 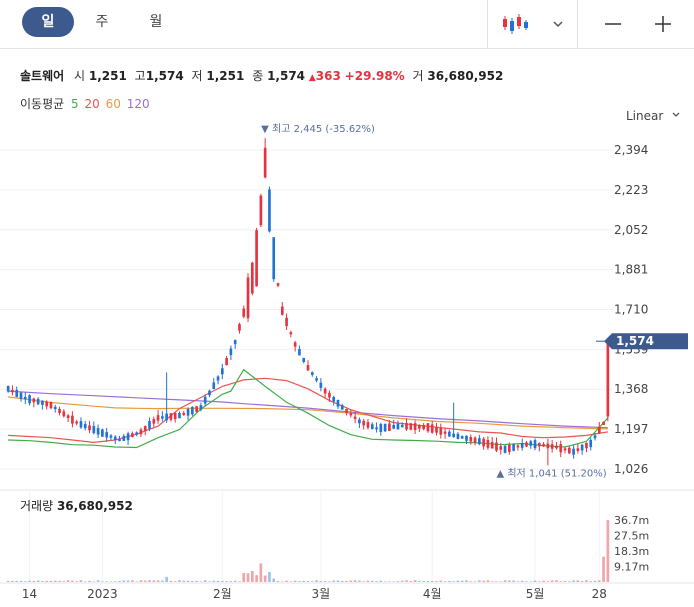 What do you see at coordinates (663, 24) in the screenshot?
I see `zoom-in-button` at bounding box center [663, 24].